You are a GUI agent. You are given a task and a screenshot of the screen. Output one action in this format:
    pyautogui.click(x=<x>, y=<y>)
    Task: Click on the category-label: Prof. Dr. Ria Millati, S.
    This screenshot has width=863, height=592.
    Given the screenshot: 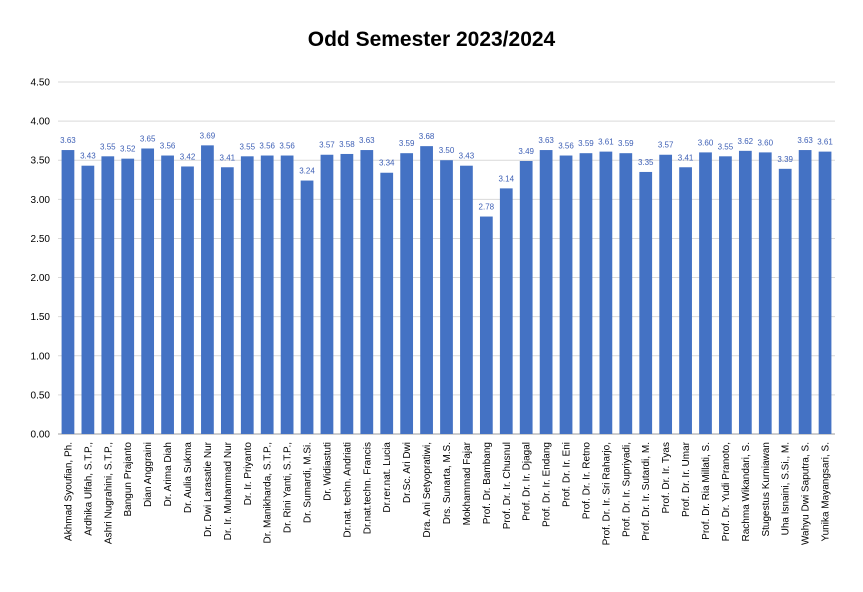 What is the action you would take?
    pyautogui.click(x=706, y=491)
    